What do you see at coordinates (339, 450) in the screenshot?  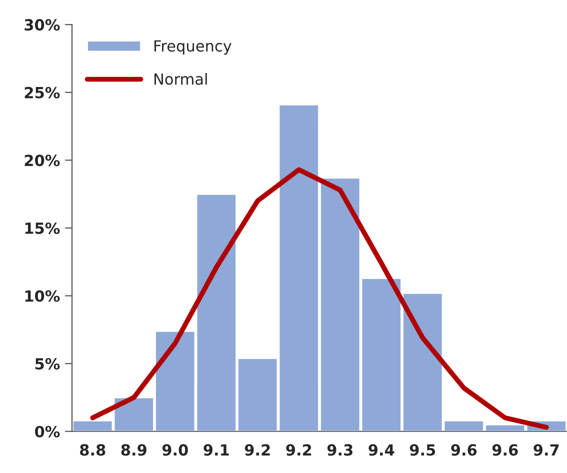 I see `x-tick-label: 9.3` at bounding box center [339, 450].